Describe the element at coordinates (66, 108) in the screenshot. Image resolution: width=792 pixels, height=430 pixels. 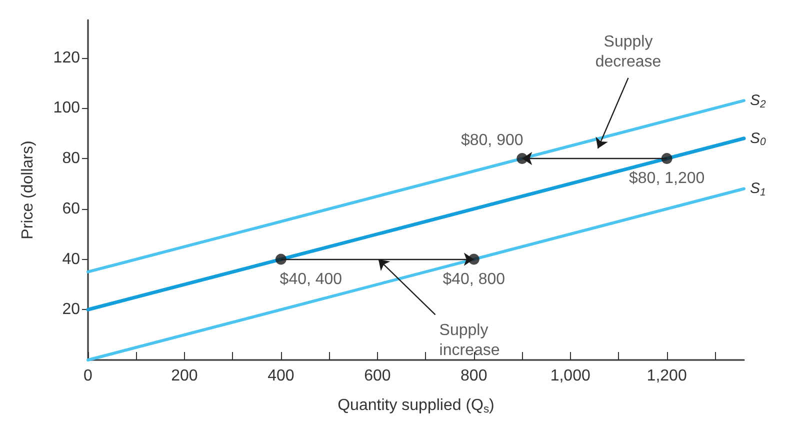
I see `y-tick-label: 100` at that location.